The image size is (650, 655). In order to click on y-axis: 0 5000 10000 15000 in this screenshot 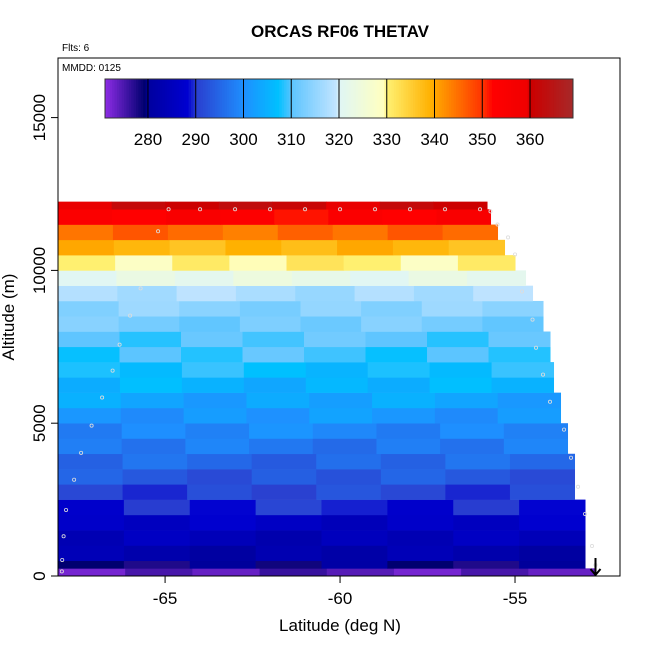, I will do `click(44, 337)`.